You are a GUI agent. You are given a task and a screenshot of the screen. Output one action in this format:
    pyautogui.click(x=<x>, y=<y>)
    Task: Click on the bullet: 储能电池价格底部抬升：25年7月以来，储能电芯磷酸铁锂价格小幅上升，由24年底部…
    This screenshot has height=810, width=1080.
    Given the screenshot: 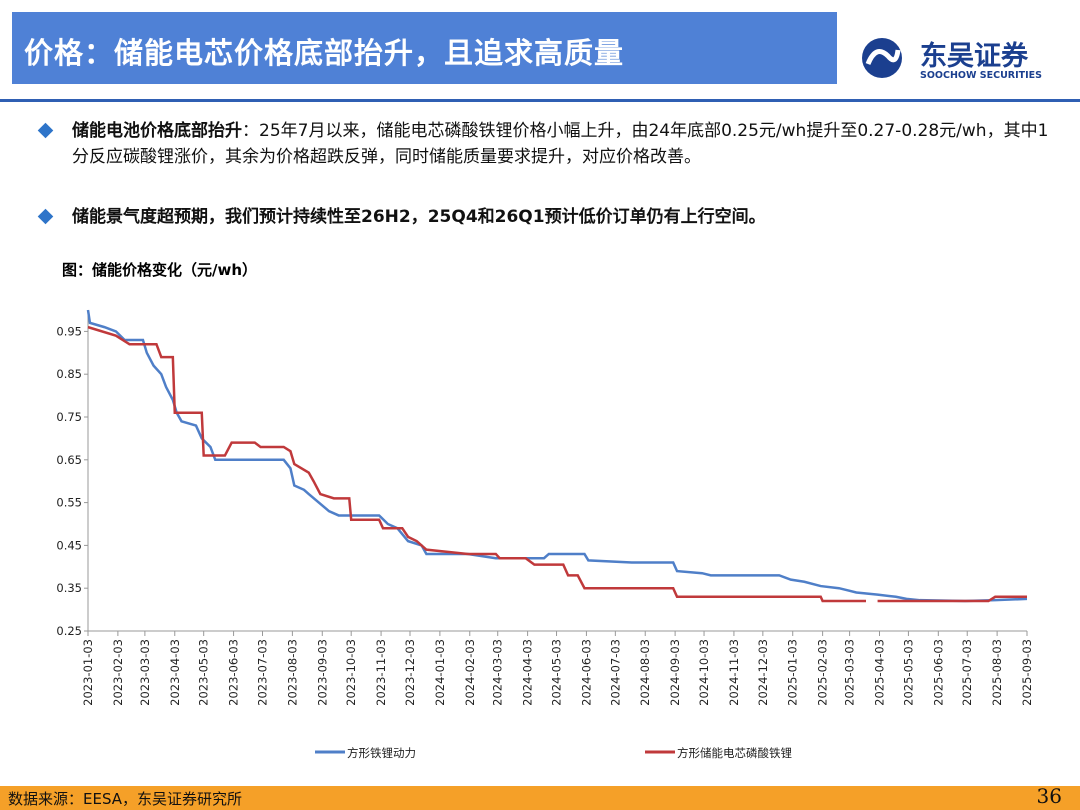 What is the action you would take?
    pyautogui.click(x=544, y=144)
    